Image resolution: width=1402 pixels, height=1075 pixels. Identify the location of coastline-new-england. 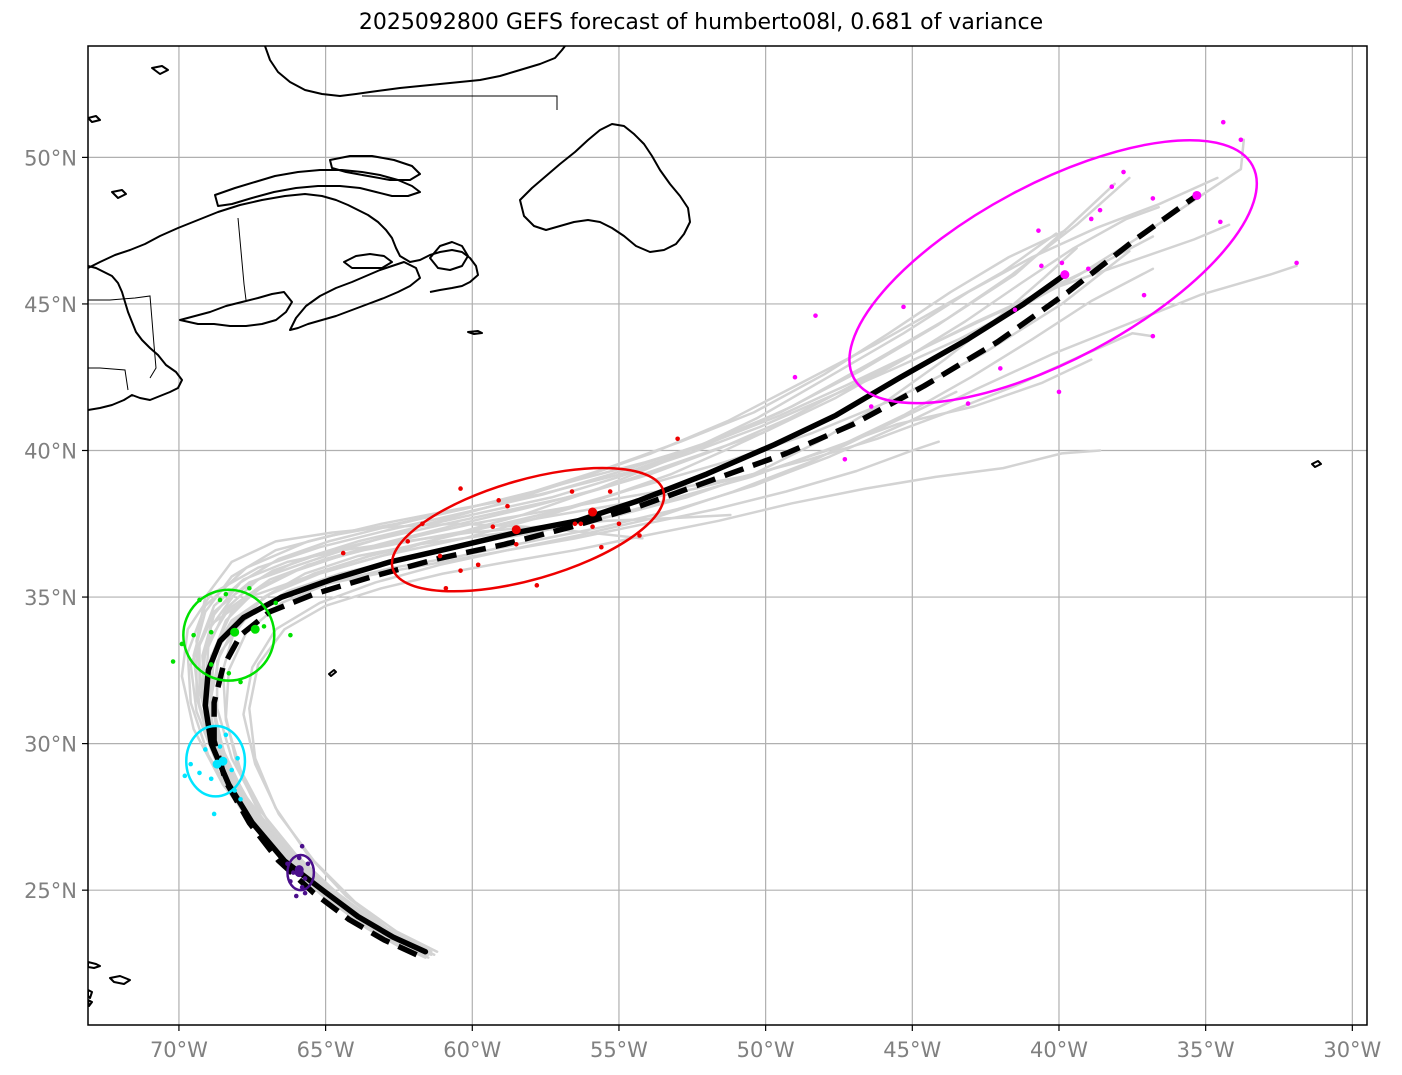
(135, 338).